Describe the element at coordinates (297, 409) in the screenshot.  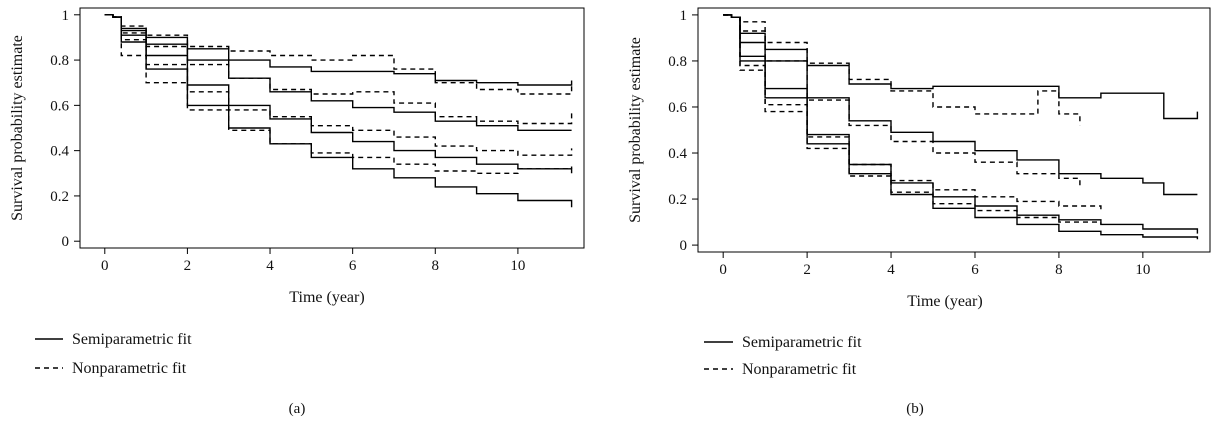
I see `panel-label-a: (a)` at that location.